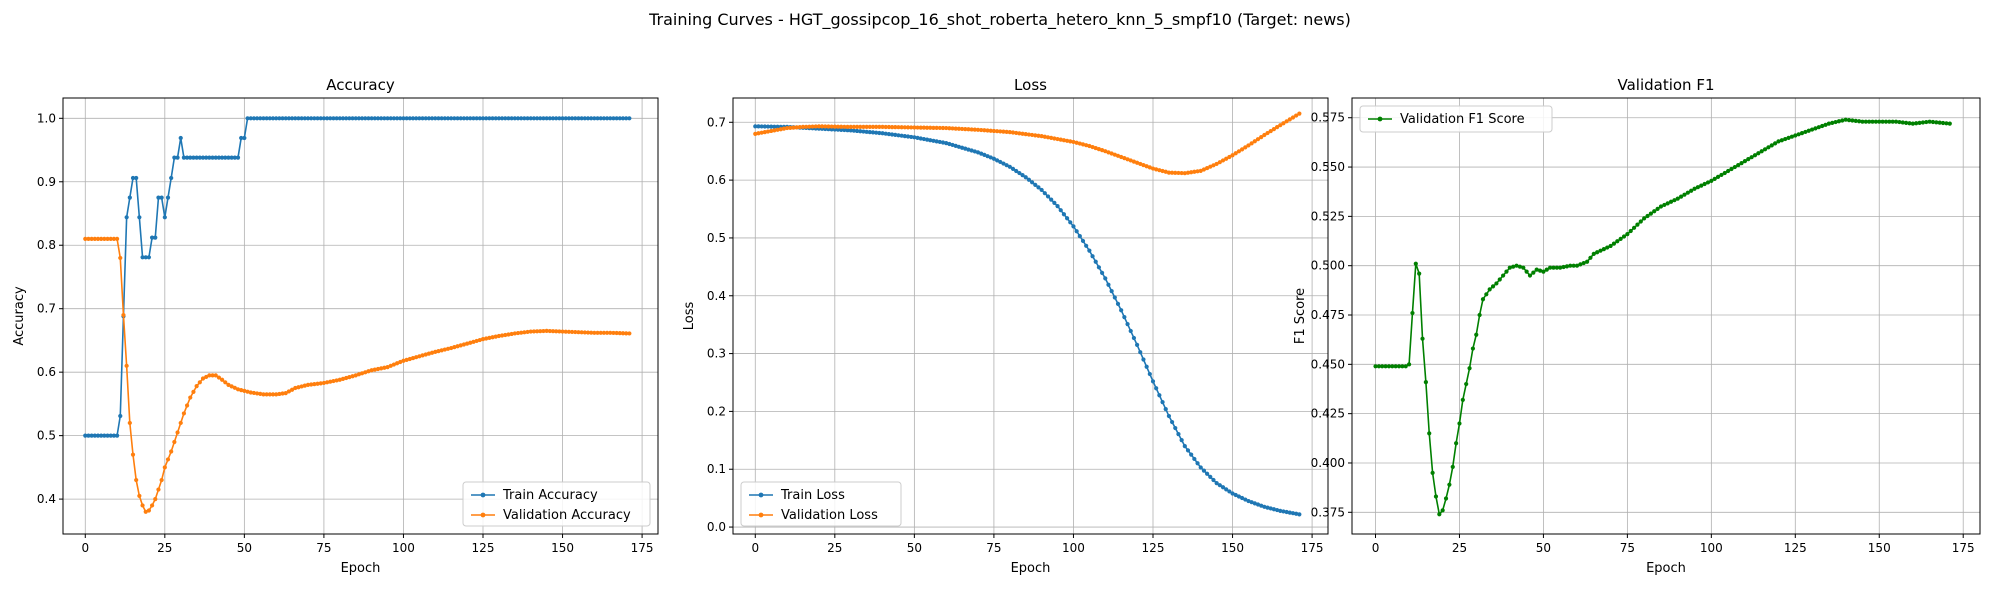 Image resolution: width=2000 pixels, height=600 pixels. What do you see at coordinates (1232, 548) in the screenshot?
I see `x-tick-label: 150` at bounding box center [1232, 548].